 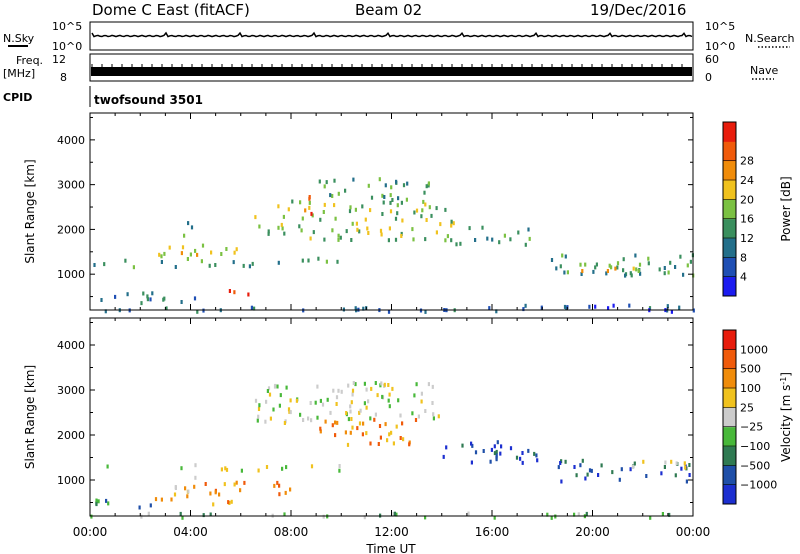 I want to click on nsky-label: N.Sky, so click(x=19, y=38).